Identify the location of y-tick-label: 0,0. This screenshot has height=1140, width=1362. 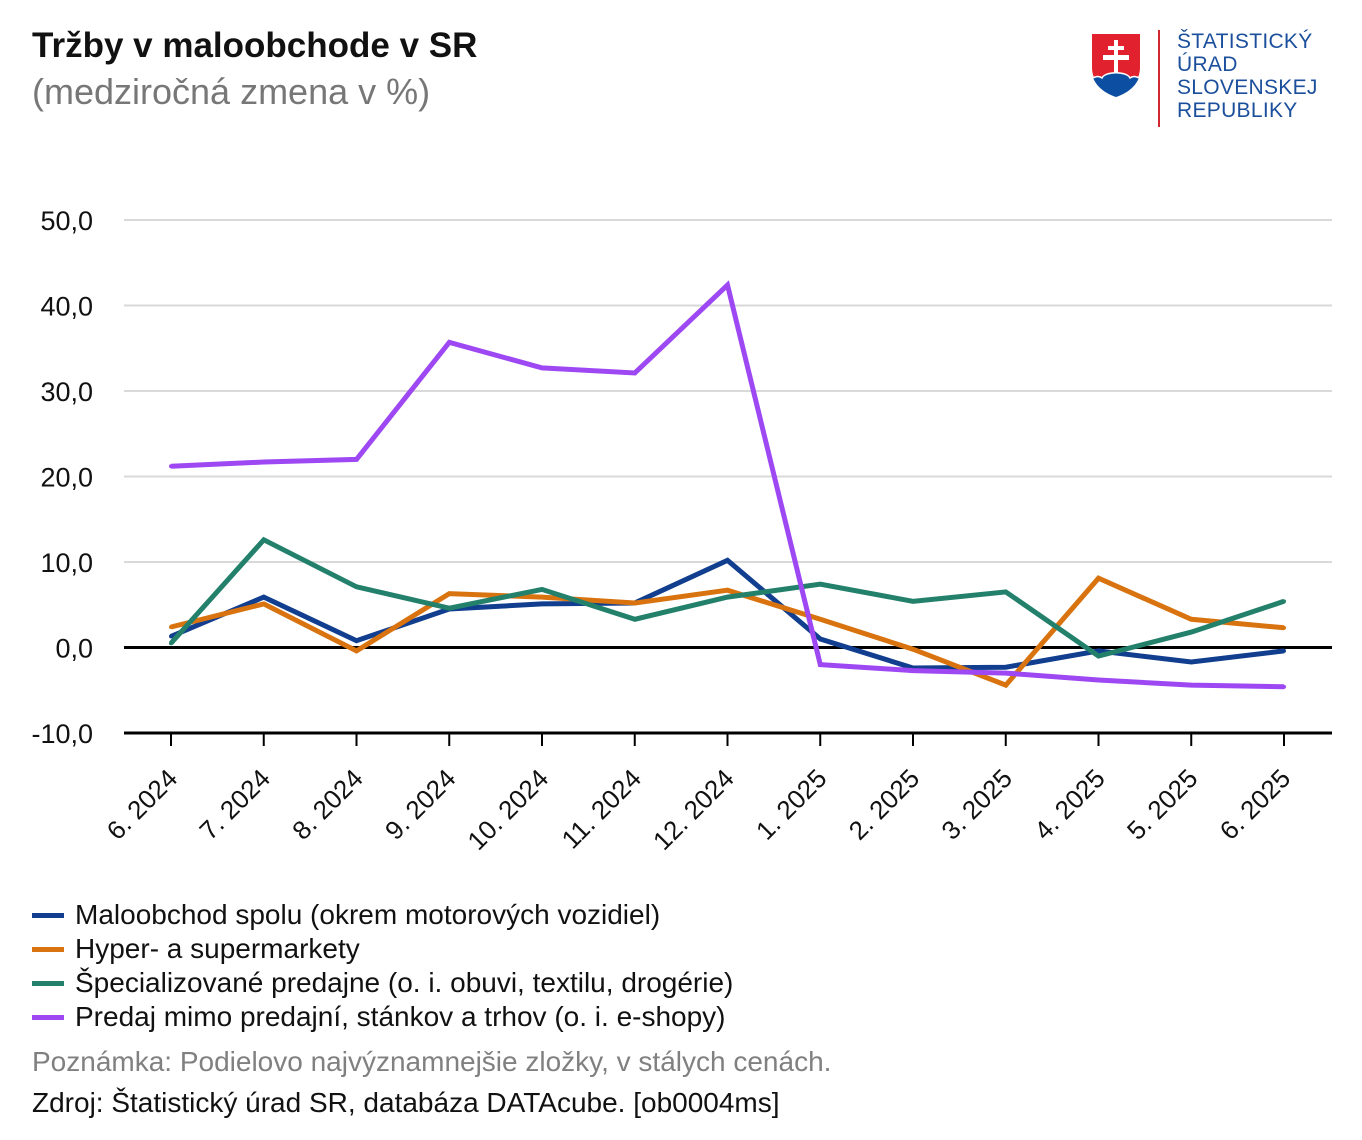
(74, 649).